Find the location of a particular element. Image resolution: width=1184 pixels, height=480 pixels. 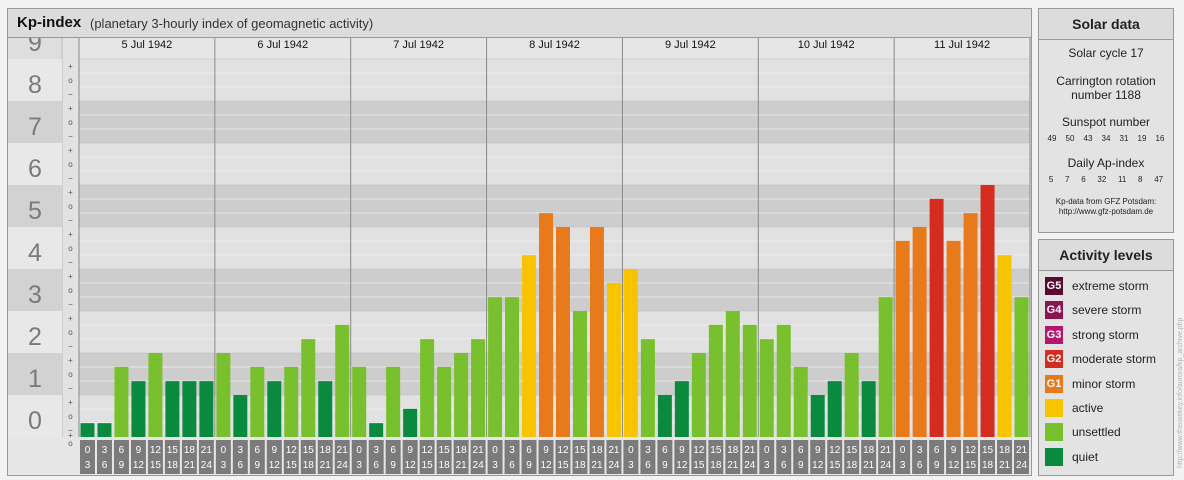

hour-start-label: 9 is located at coordinates (546, 450).